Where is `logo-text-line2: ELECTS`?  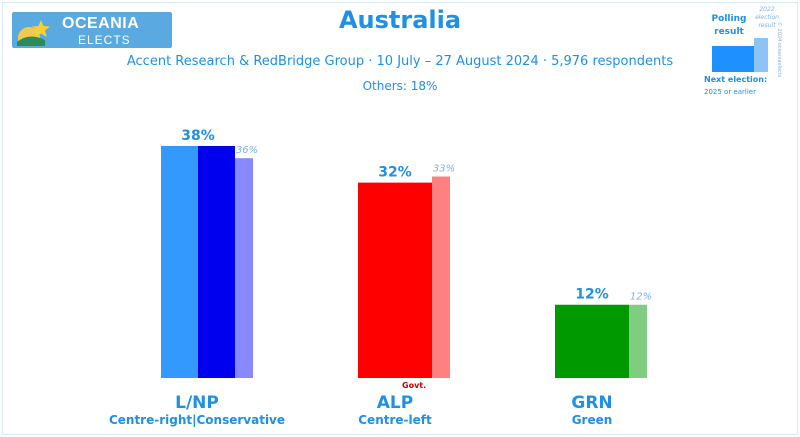 logo-text-line2: ELECTS is located at coordinates (104, 40).